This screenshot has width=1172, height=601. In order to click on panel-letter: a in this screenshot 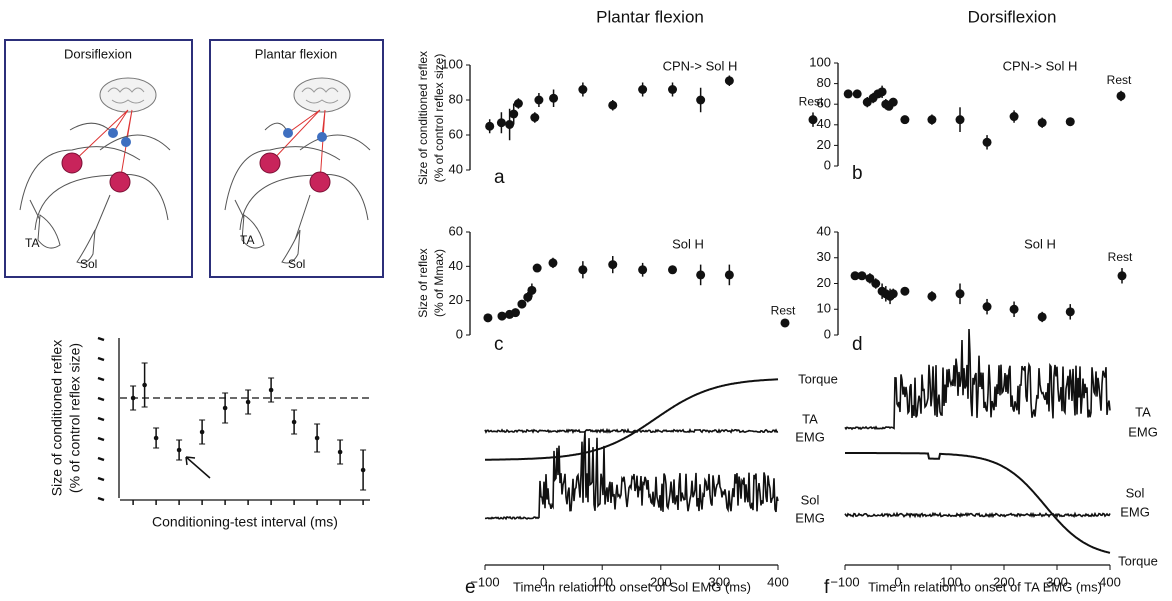, I will do `click(499, 177)`.